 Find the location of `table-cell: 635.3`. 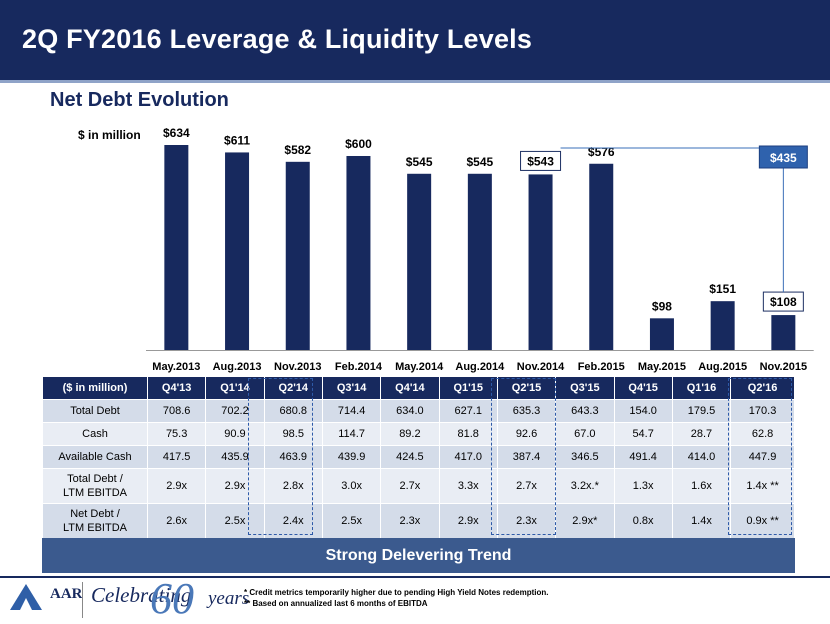

table-cell: 635.3 is located at coordinates (526, 411).